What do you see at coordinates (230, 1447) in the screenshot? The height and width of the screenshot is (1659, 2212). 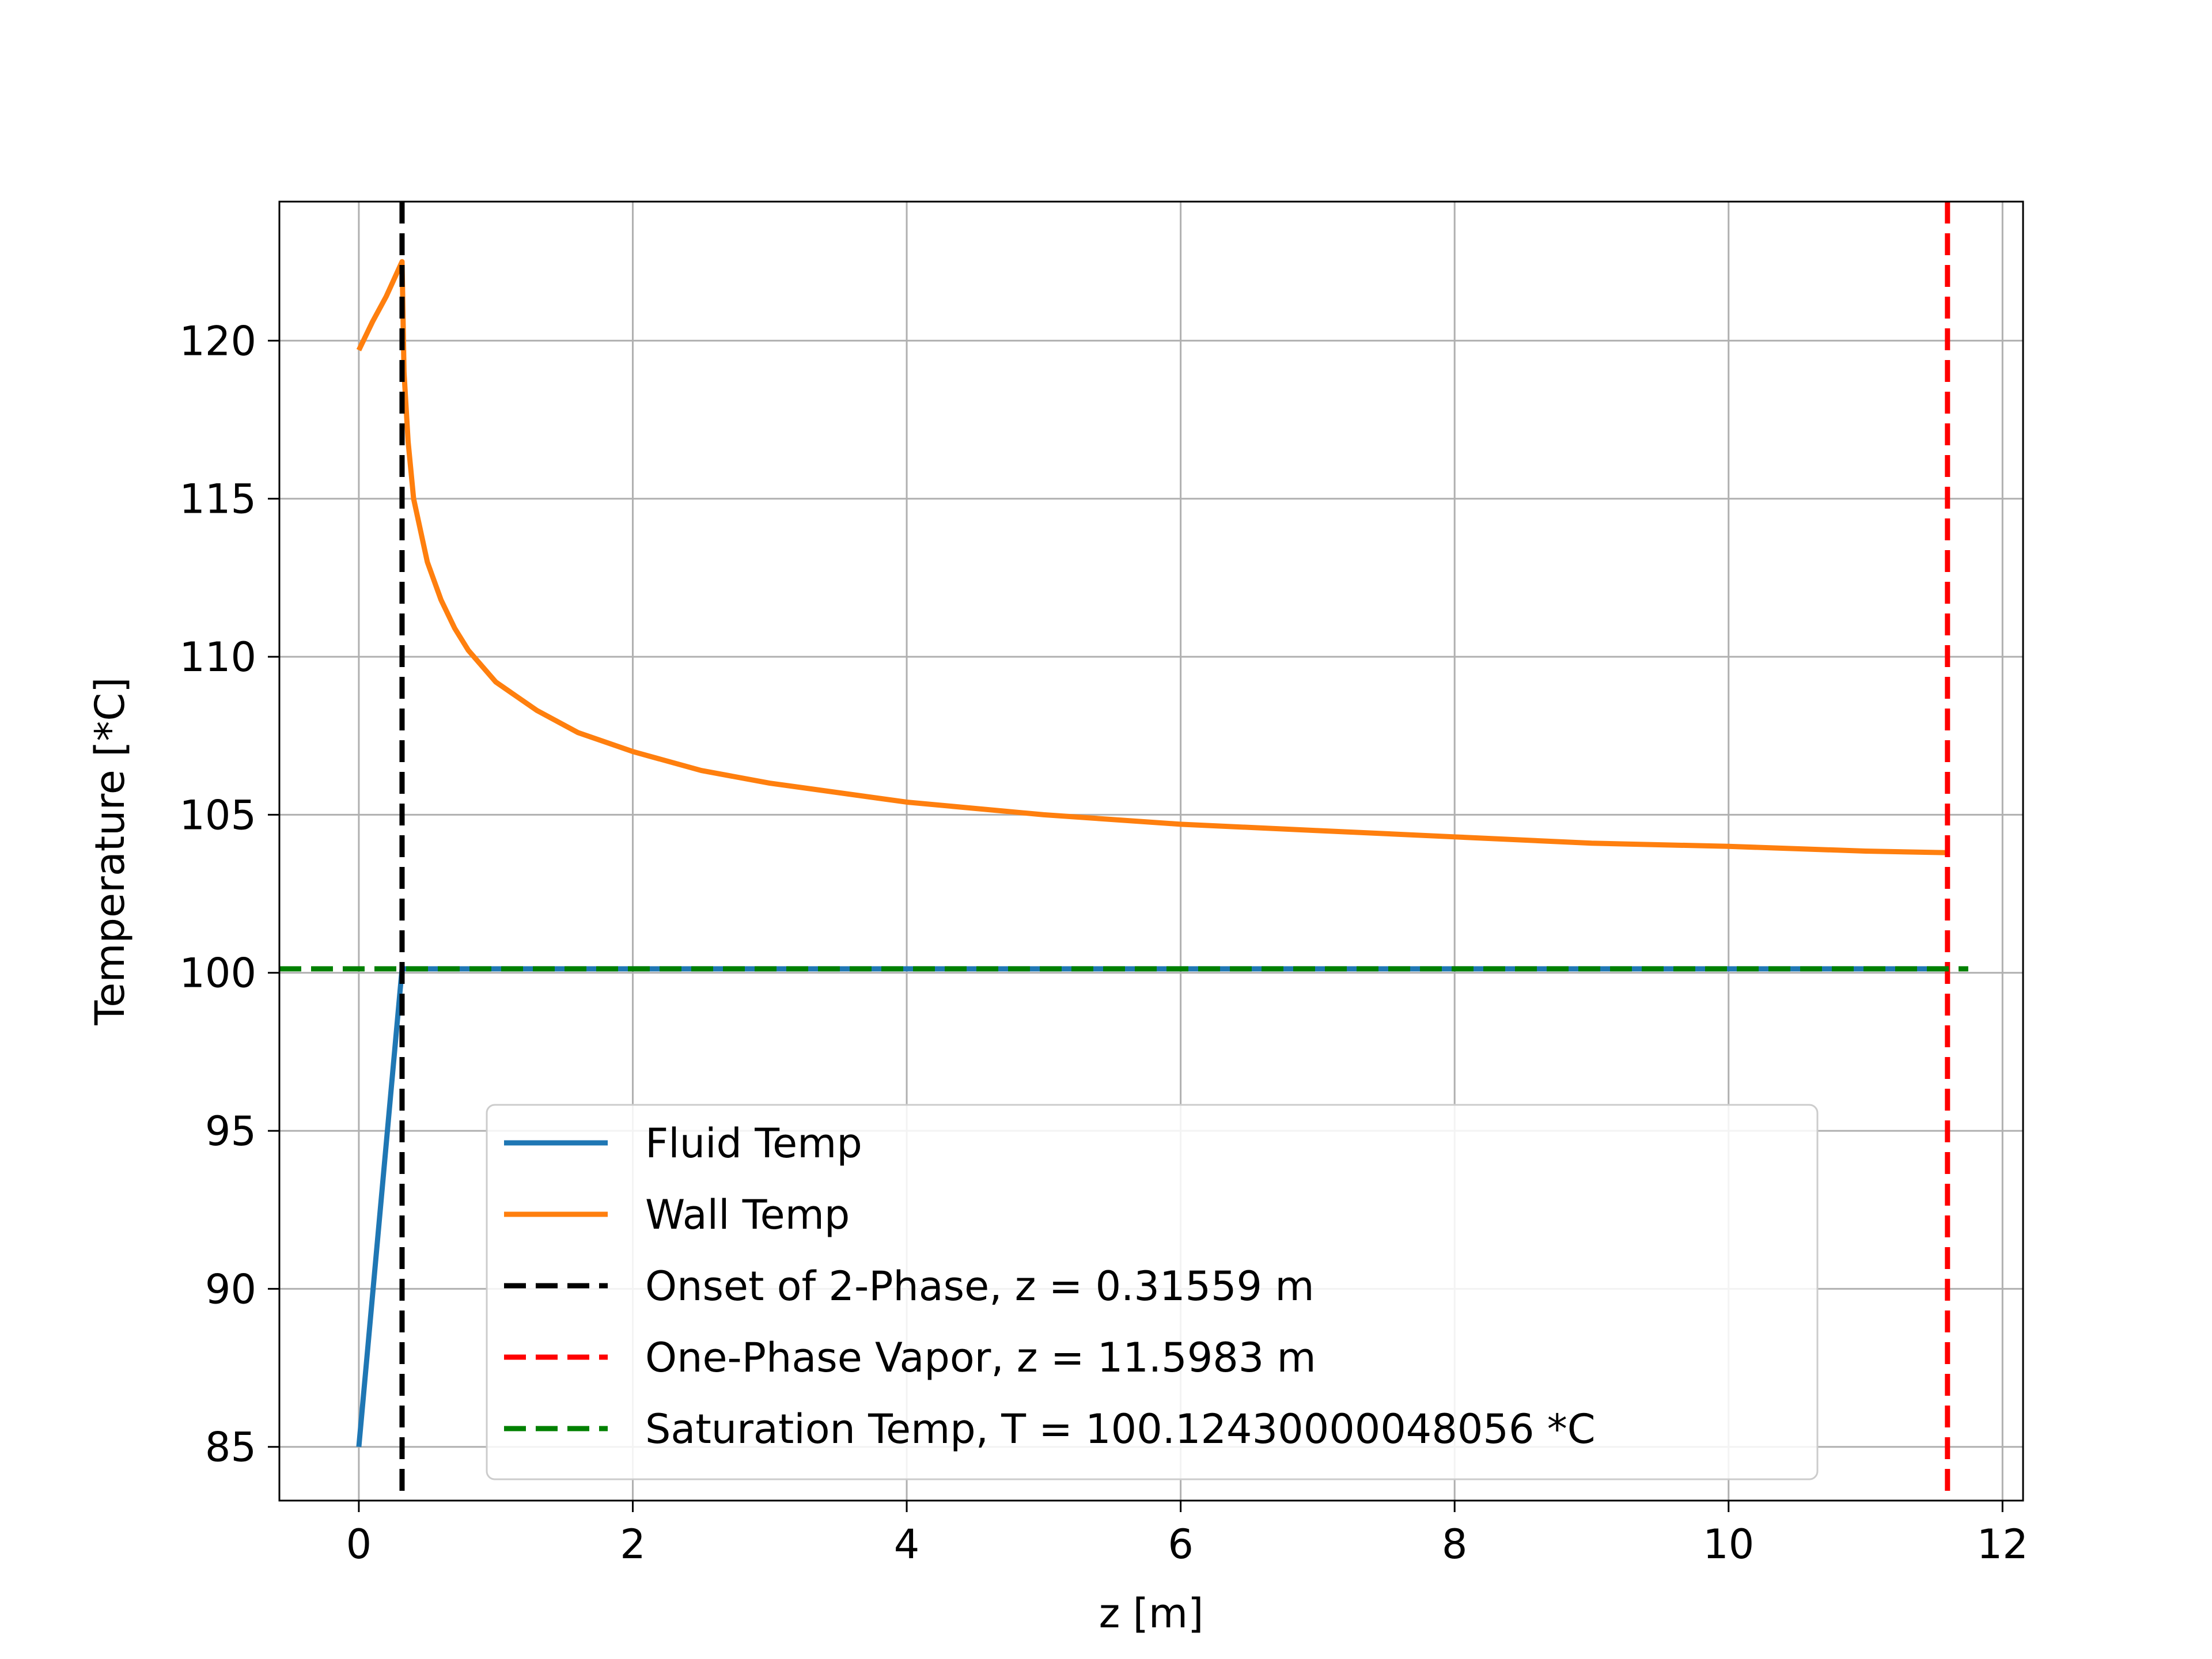 I see `y-tick-label: 85` at bounding box center [230, 1447].